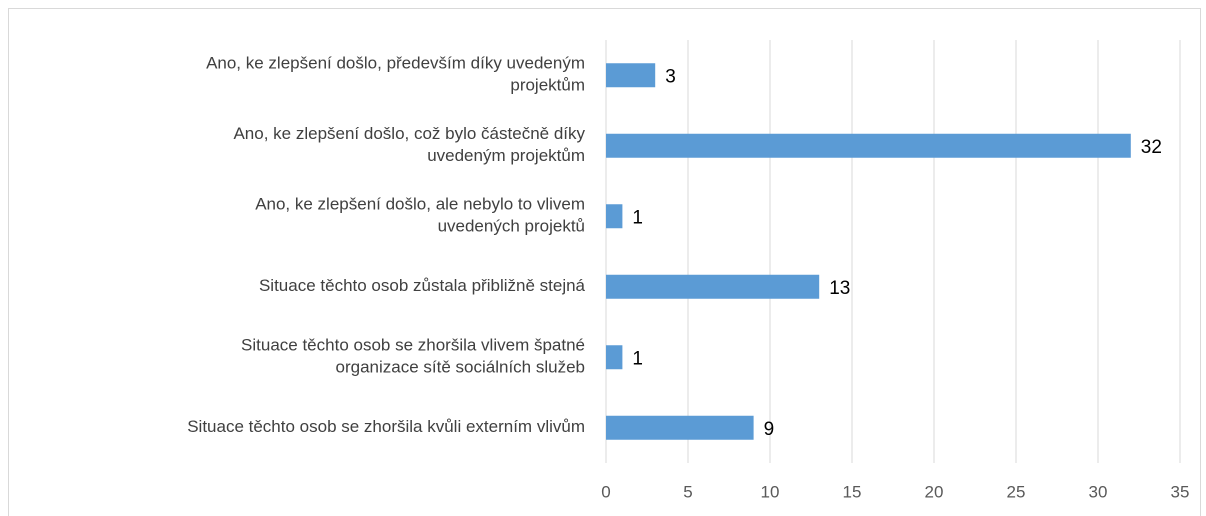 Image resolution: width=1206 pixels, height=516 pixels. What do you see at coordinates (839, 288) in the screenshot?
I see `value-label: 13` at bounding box center [839, 288].